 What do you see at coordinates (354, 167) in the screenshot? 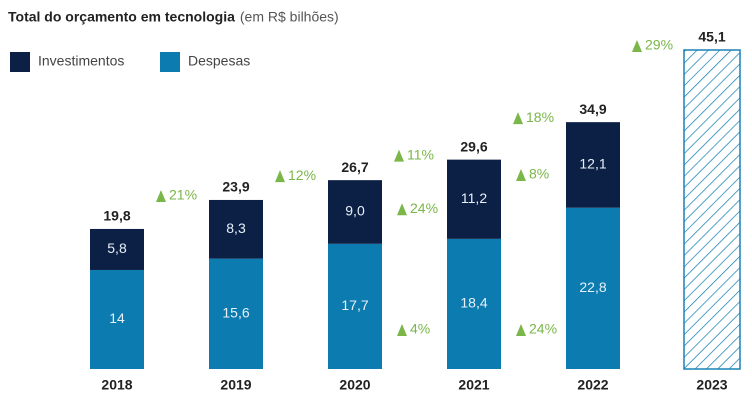
I see `total-label: 26,7` at bounding box center [354, 167].